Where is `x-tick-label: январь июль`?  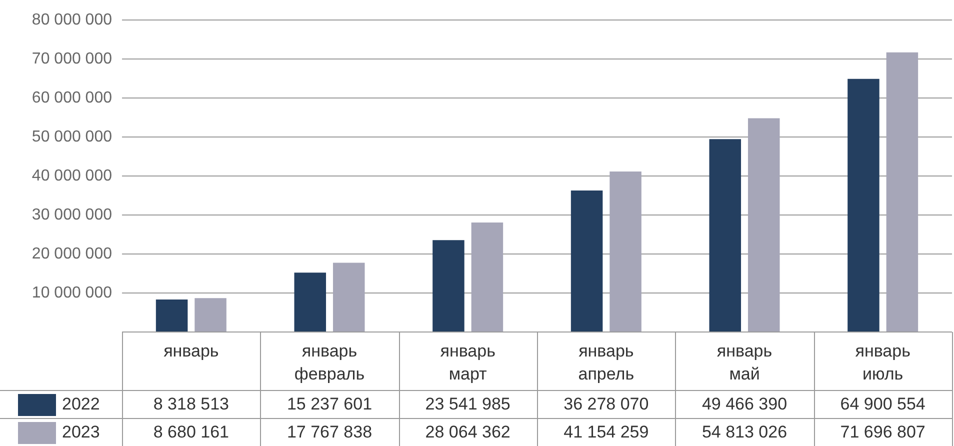
x-tick-label: январь июль is located at coordinates (883, 363).